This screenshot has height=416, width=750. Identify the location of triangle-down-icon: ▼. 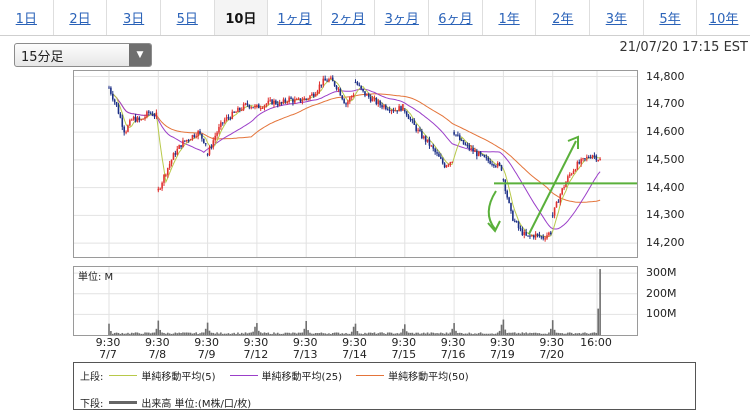
(140, 55).